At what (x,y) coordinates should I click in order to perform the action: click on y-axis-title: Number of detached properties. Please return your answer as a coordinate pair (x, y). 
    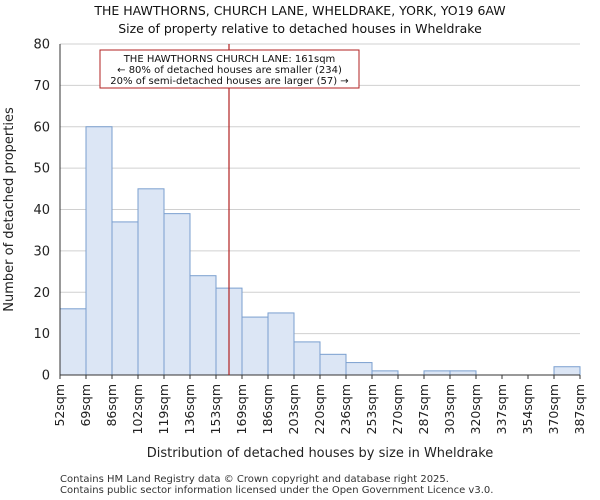
    Looking at the image, I should click on (9, 209).